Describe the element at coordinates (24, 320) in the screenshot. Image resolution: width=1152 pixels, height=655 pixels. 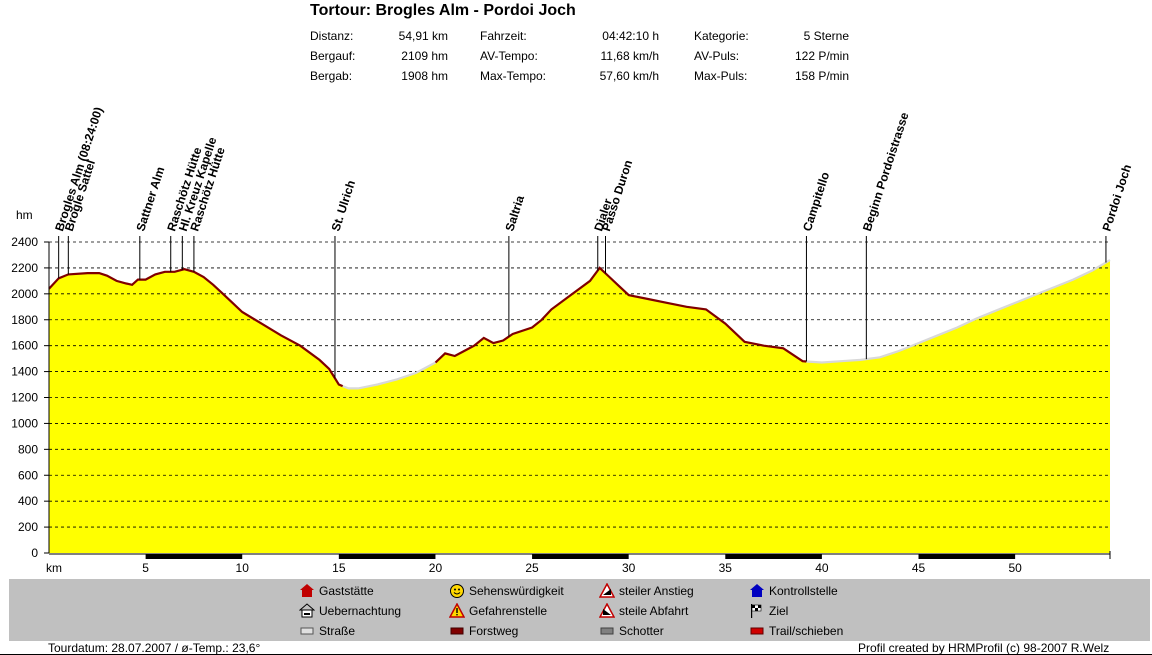
I see `y-tick-label: 1800` at that location.